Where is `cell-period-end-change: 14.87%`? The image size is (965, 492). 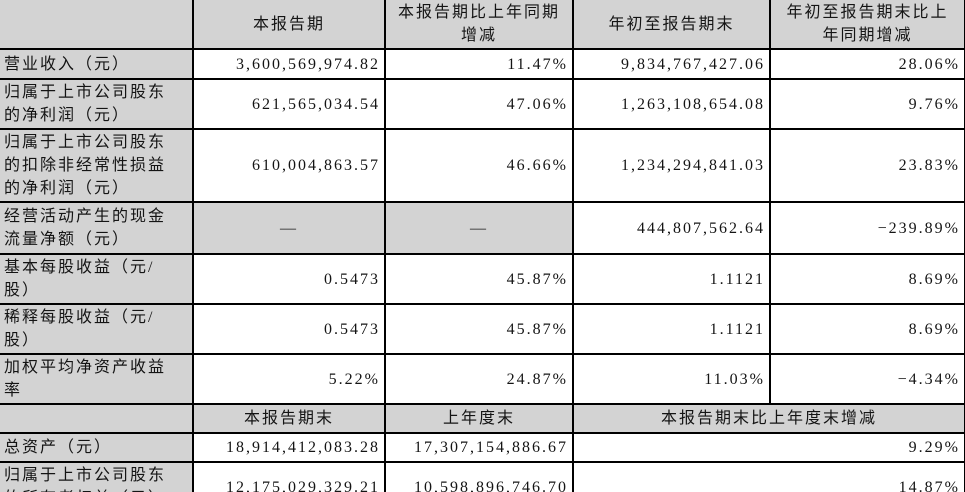 cell-period-end-change: 14.87% is located at coordinates (768, 476).